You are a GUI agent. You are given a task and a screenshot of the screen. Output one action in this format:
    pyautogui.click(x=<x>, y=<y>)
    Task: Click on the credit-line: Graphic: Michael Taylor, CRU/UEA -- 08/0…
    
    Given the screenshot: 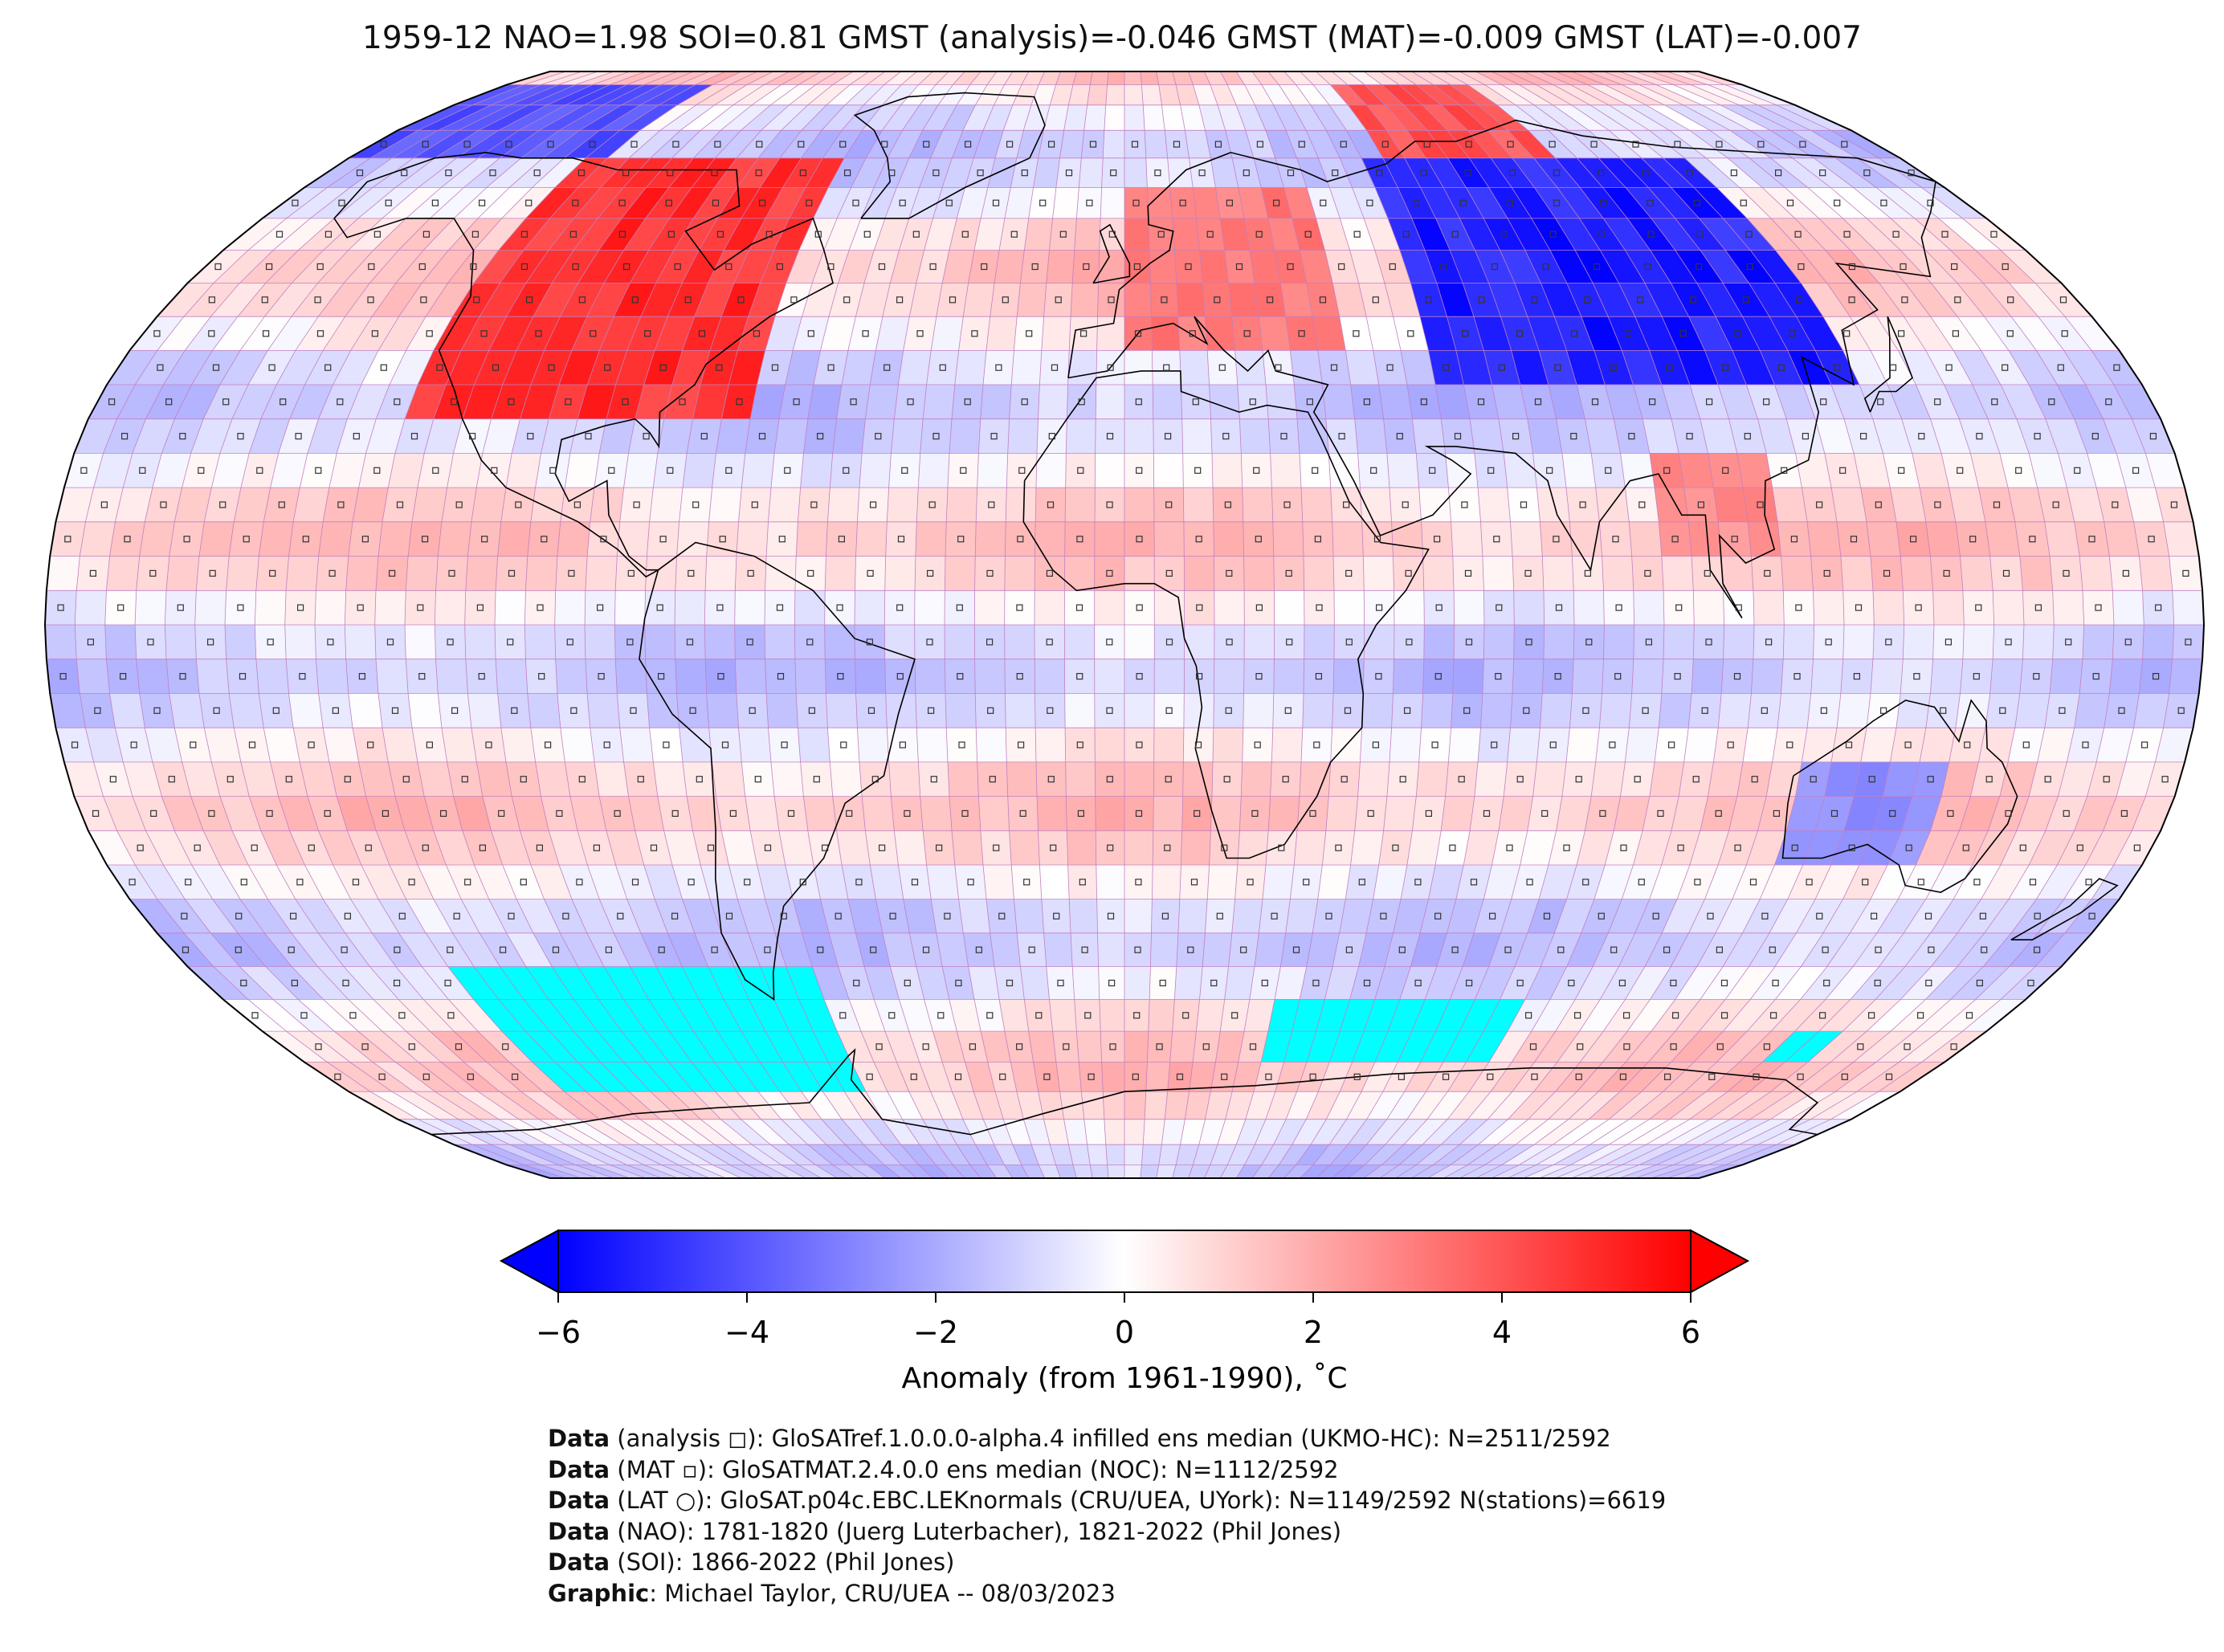 What is the action you would take?
    pyautogui.click(x=832, y=1593)
    